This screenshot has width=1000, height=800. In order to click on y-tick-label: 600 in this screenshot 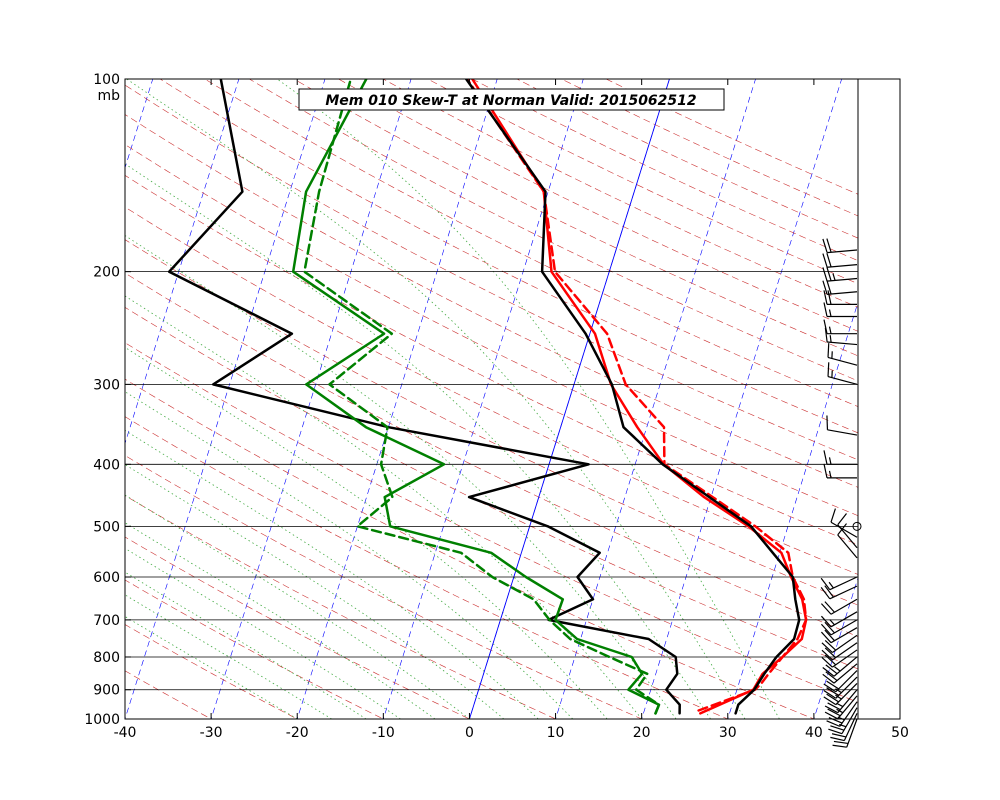, I will do `click(106, 578)`.